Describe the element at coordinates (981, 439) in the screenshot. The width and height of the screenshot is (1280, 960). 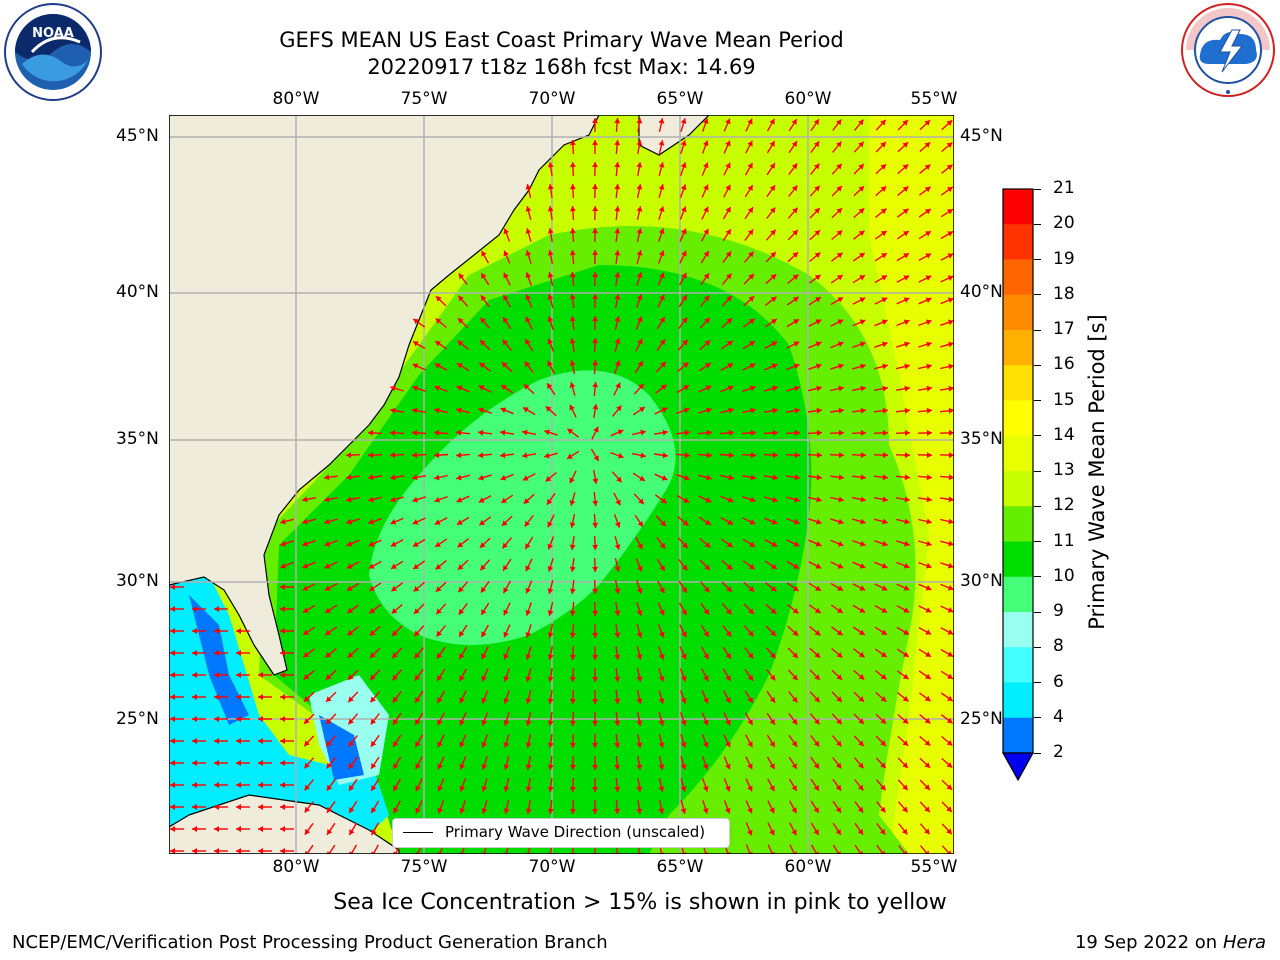
I see `lat-label-right-35n: 35°N` at that location.